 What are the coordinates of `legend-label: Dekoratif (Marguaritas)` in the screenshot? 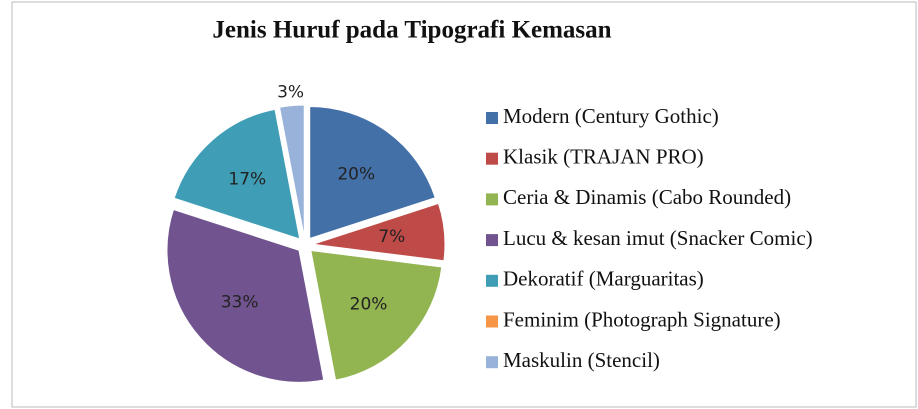 It's located at (603, 279).